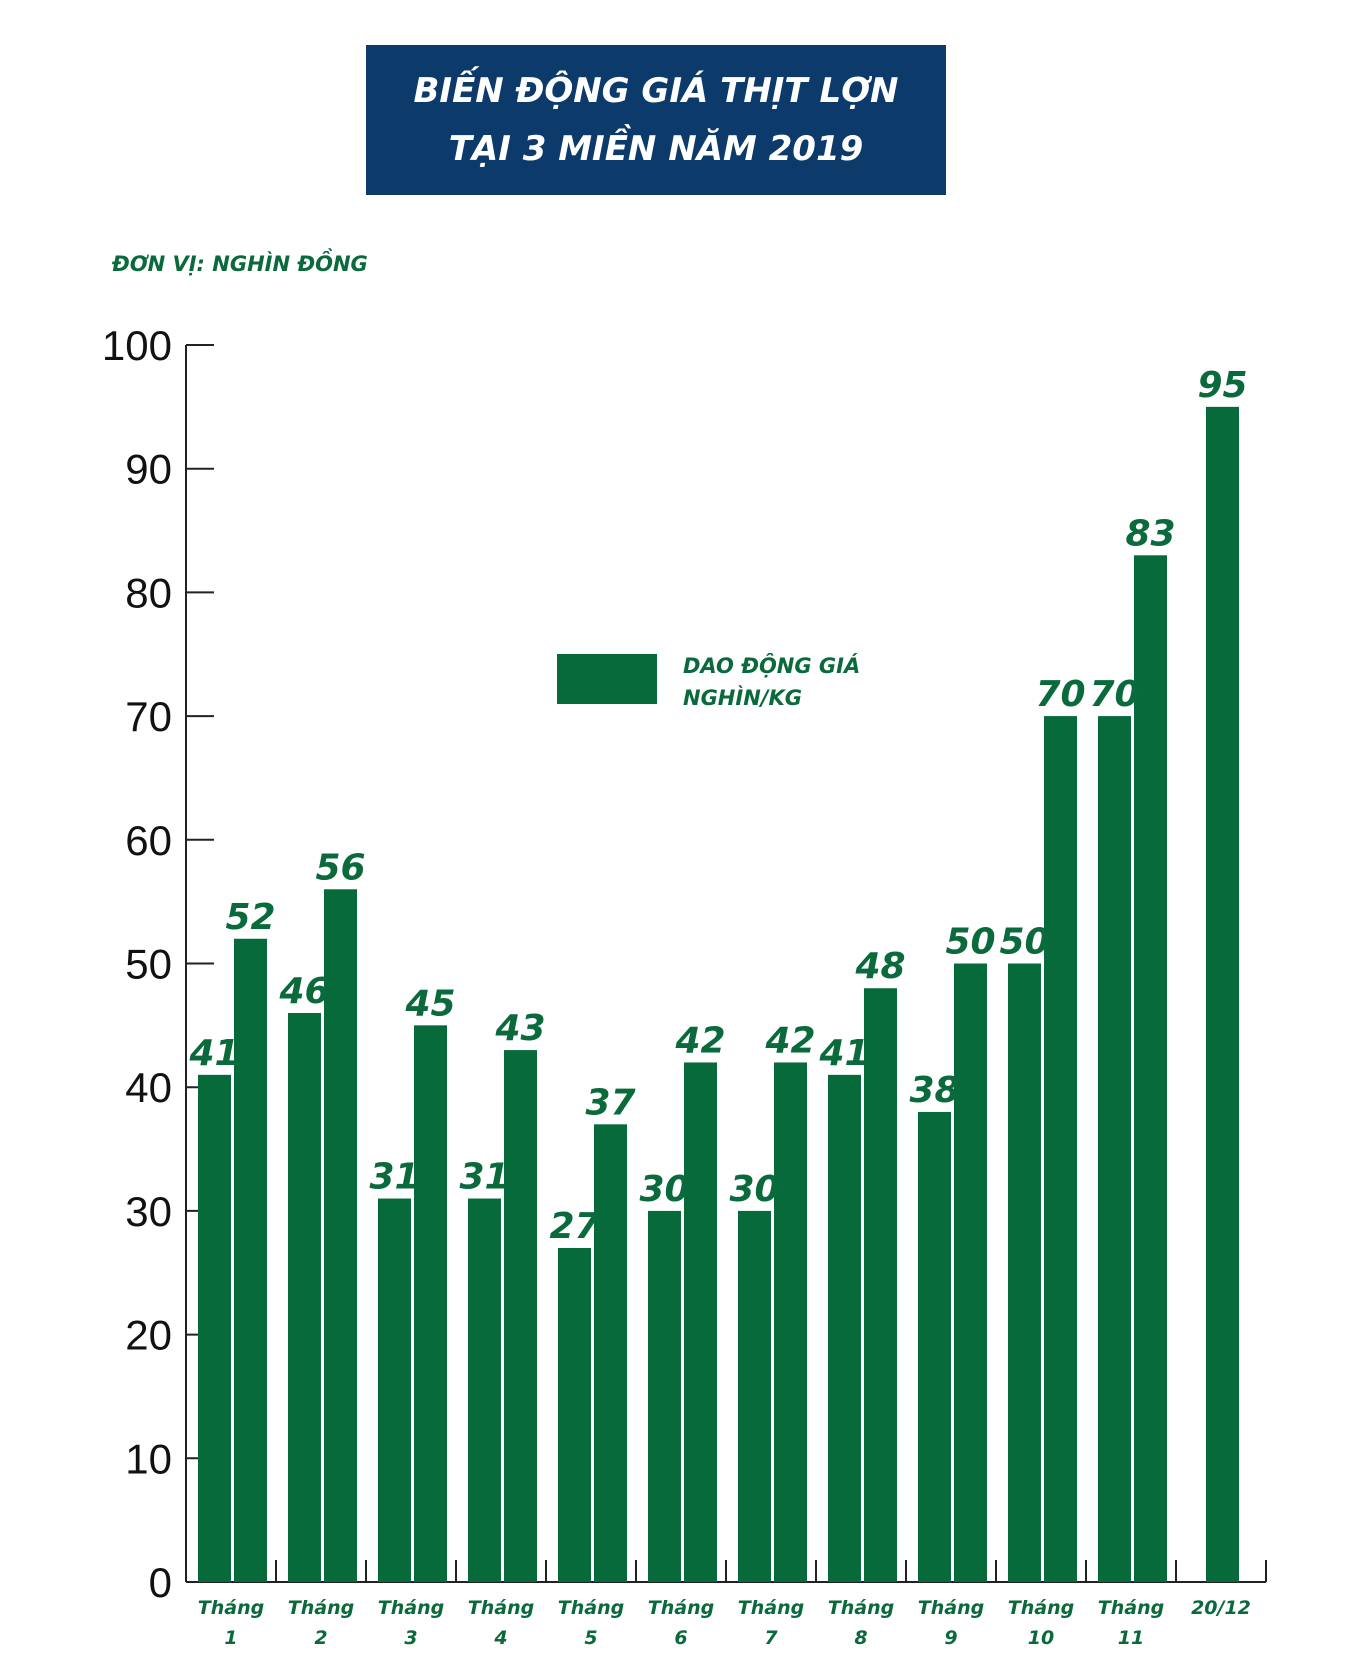 The height and width of the screenshot is (1672, 1356). Describe the element at coordinates (607, 679) in the screenshot. I see `legend-swatch` at that location.